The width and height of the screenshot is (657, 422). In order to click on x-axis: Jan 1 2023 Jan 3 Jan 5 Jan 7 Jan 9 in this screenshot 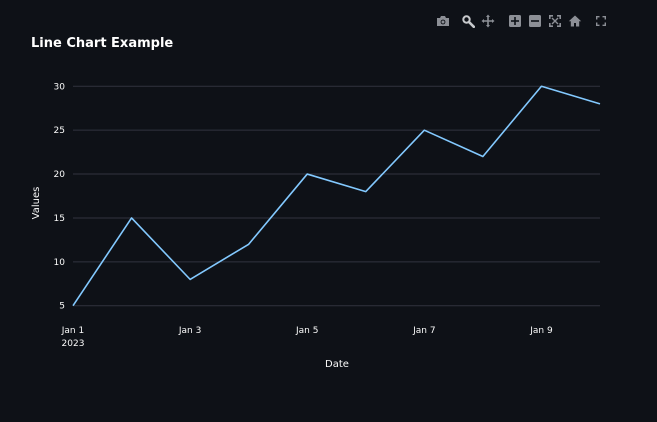, I will do `click(307, 337)`.